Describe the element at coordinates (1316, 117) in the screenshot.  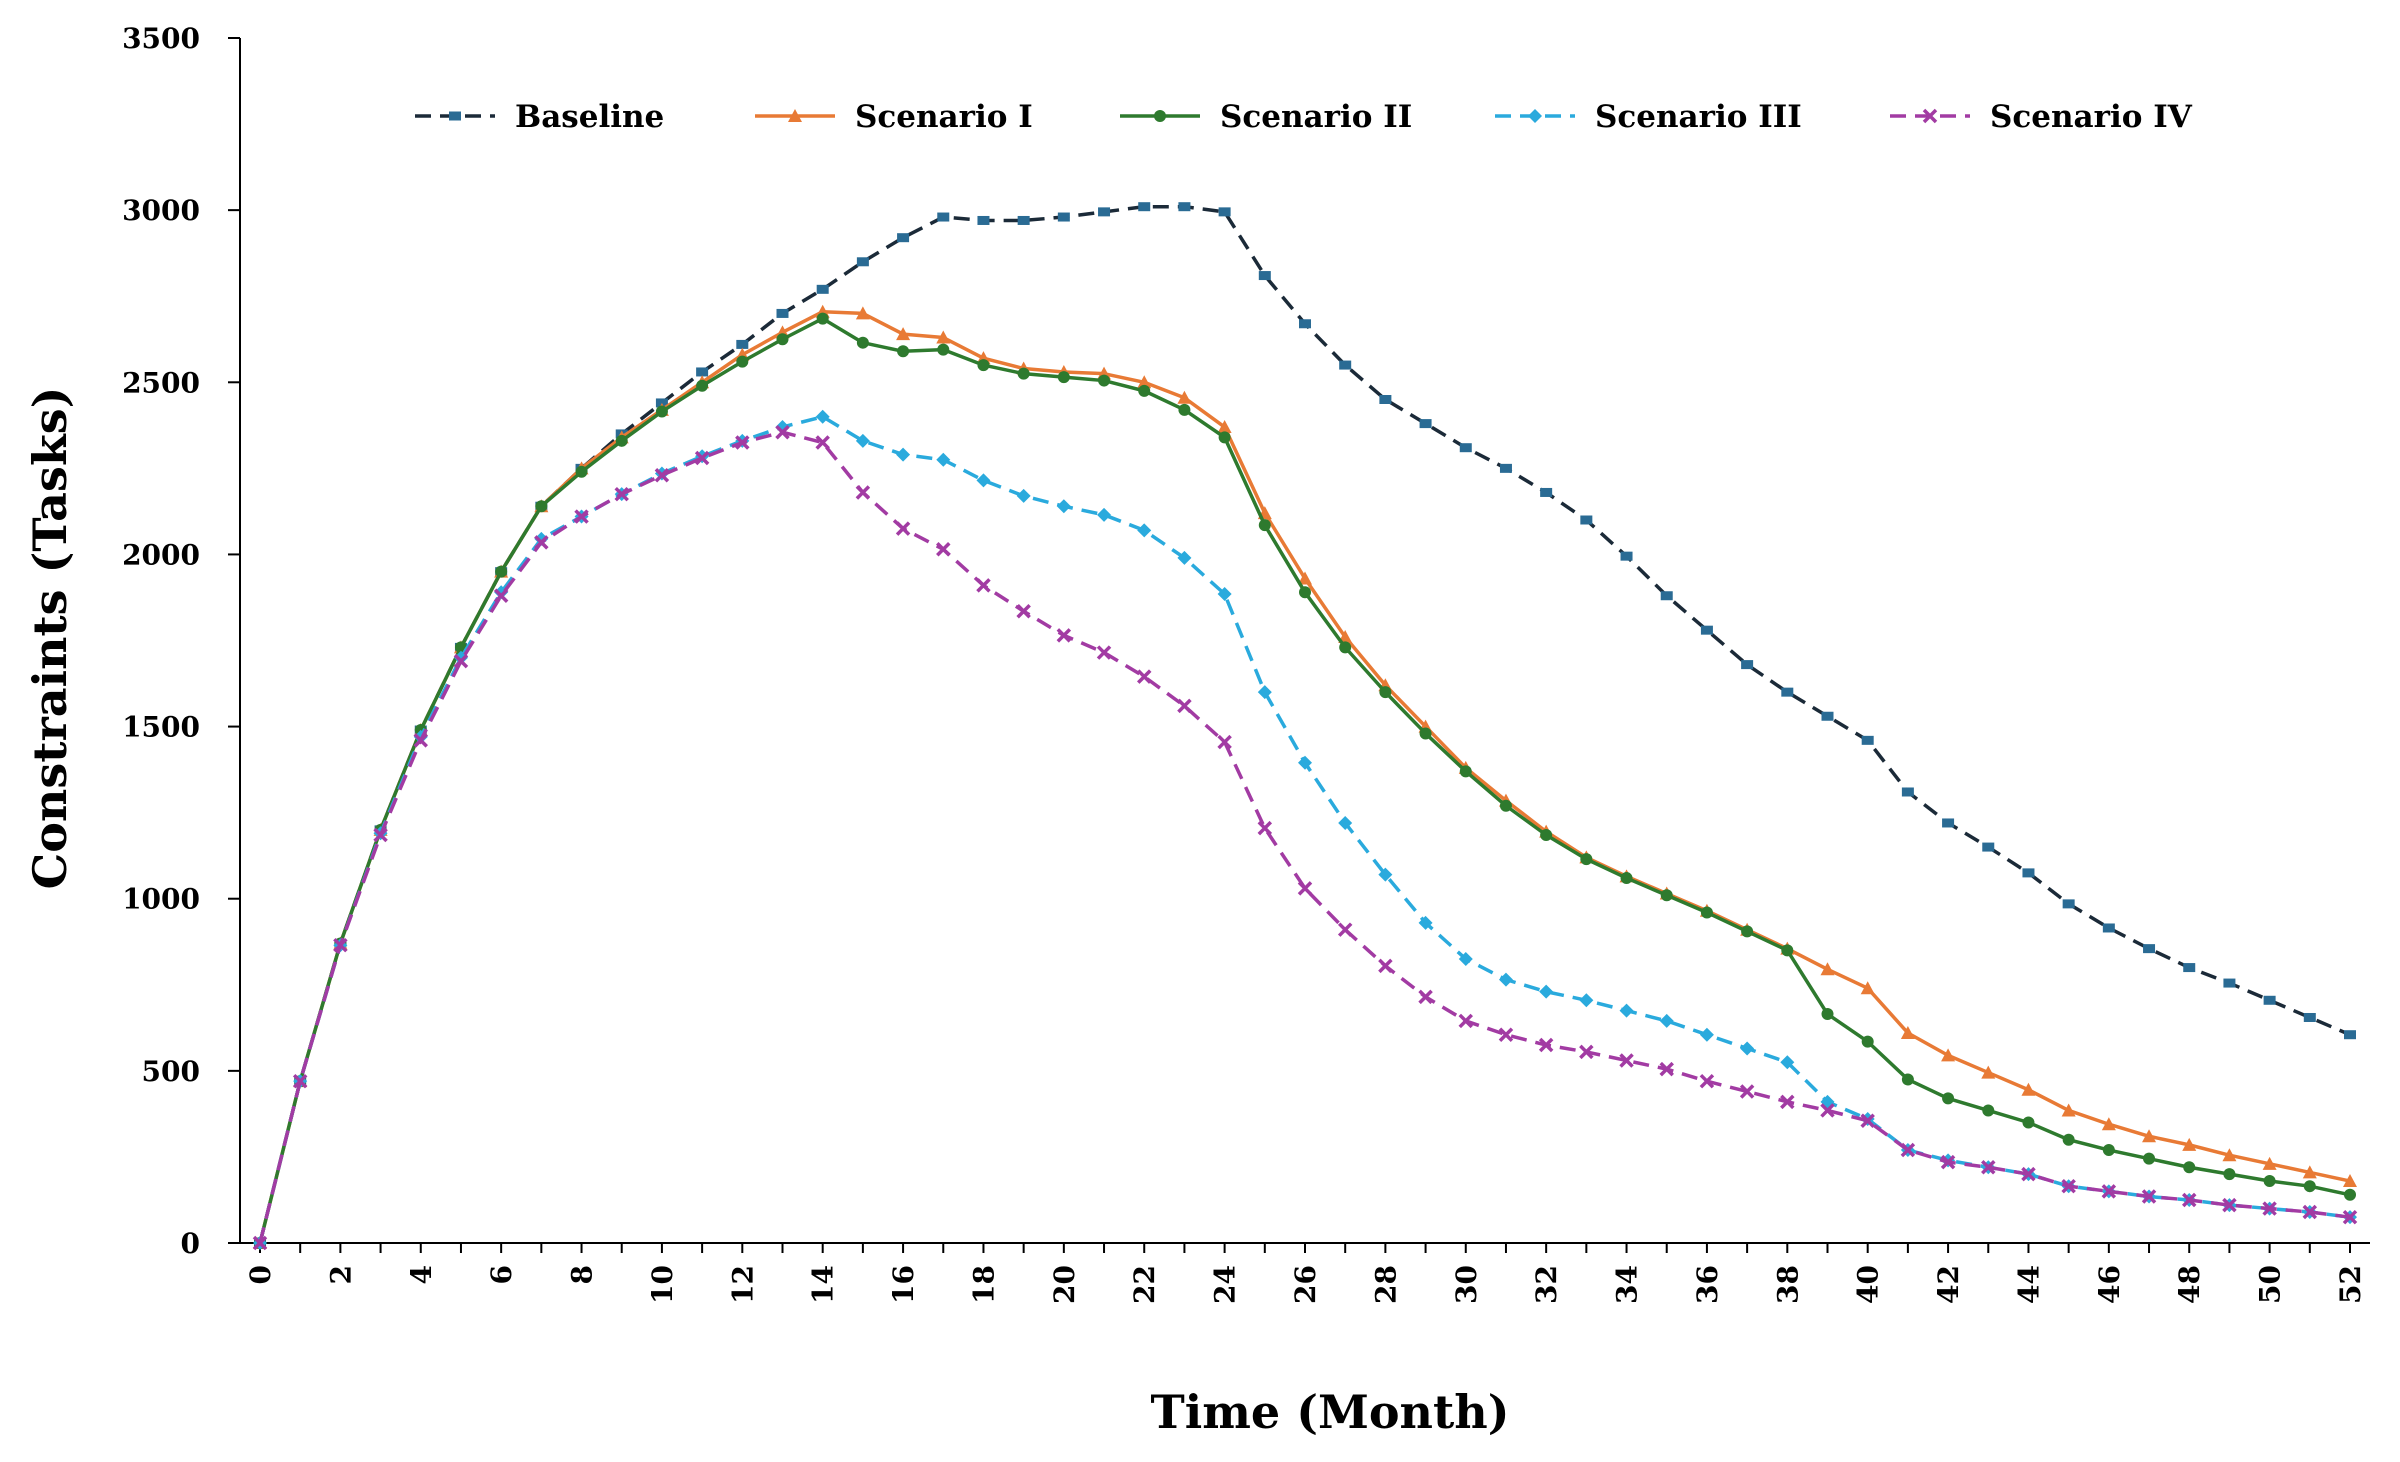
I see `legend-label: Scenario II` at that location.